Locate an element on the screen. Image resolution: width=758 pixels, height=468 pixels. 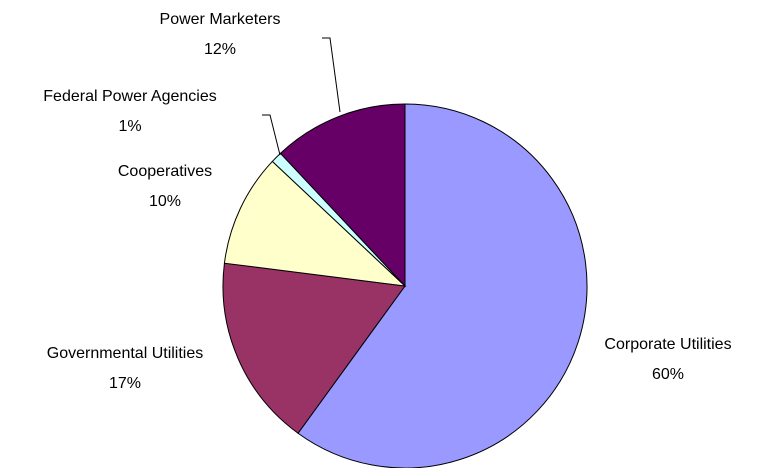
slice-value-label: 1% is located at coordinates (129, 126).